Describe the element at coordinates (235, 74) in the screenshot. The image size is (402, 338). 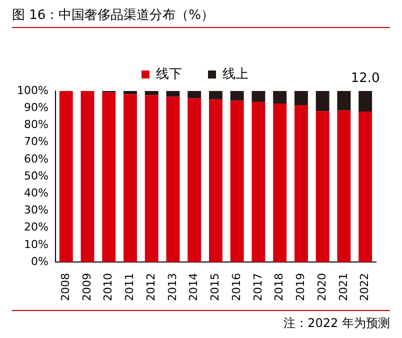
I see `legend-label: 线上` at that location.